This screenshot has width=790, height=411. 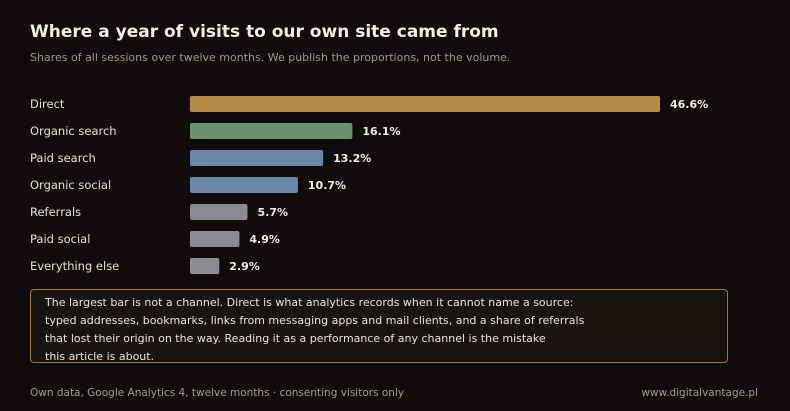 What do you see at coordinates (244, 266) in the screenshot?
I see `value-label: 2.9%` at bounding box center [244, 266].